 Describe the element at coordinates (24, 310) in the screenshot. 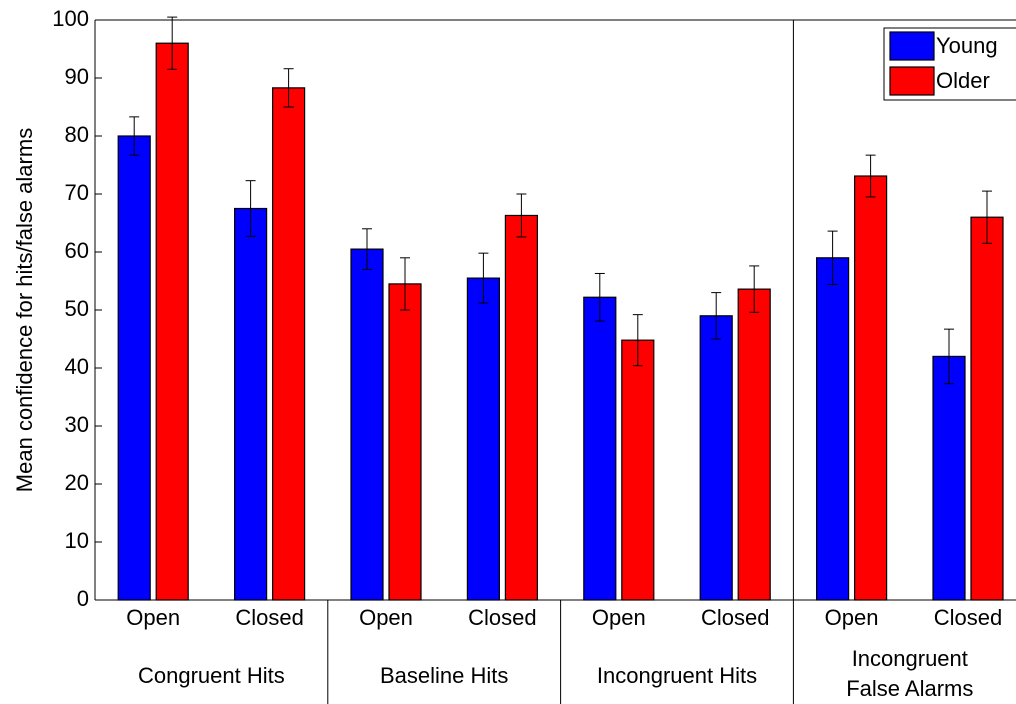

I see `y-axis-label: Mean confidence for hits/false alarms` at that location.